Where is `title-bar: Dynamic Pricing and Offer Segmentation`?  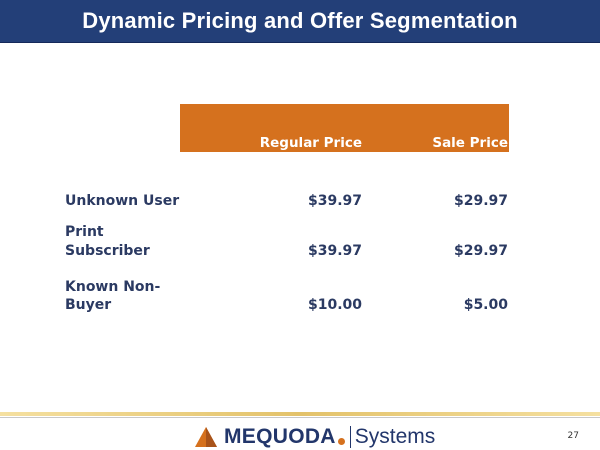 title-bar: Dynamic Pricing and Offer Segmentation is located at coordinates (300, 21).